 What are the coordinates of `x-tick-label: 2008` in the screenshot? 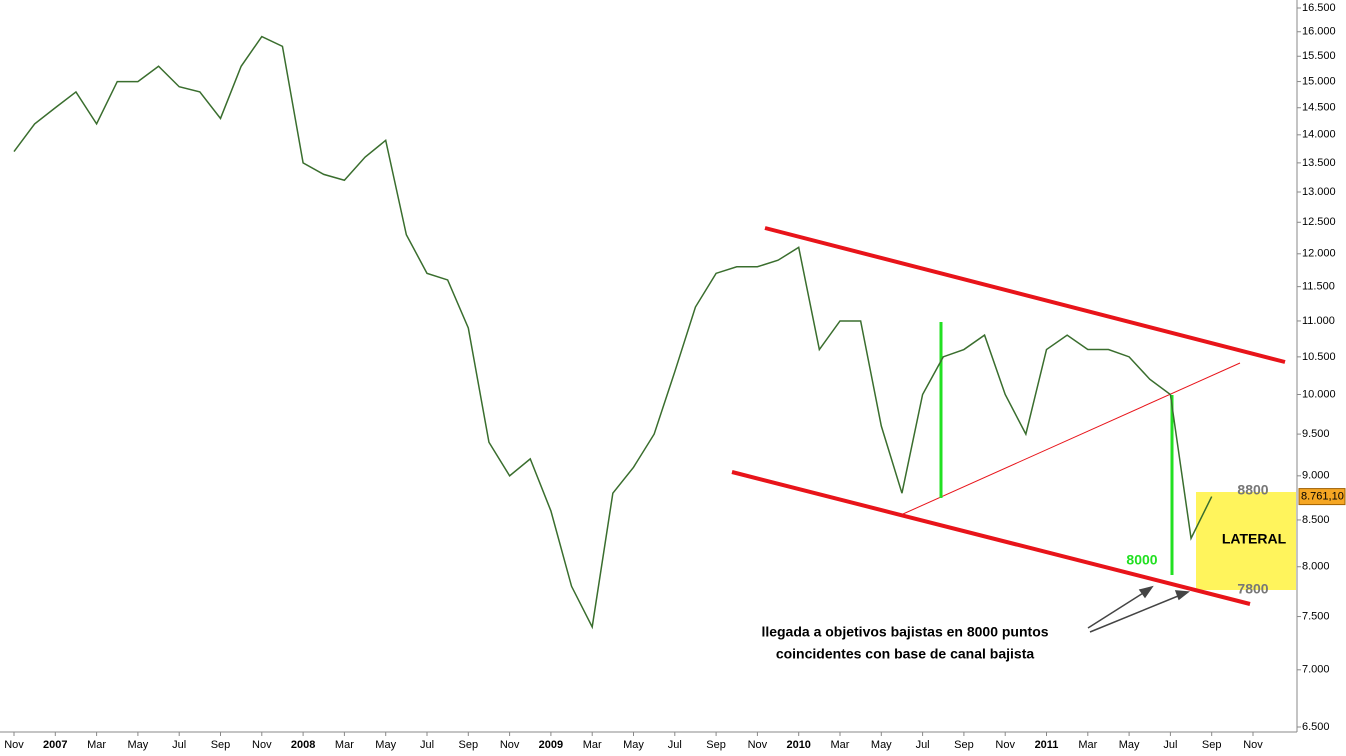 It's located at (303, 745).